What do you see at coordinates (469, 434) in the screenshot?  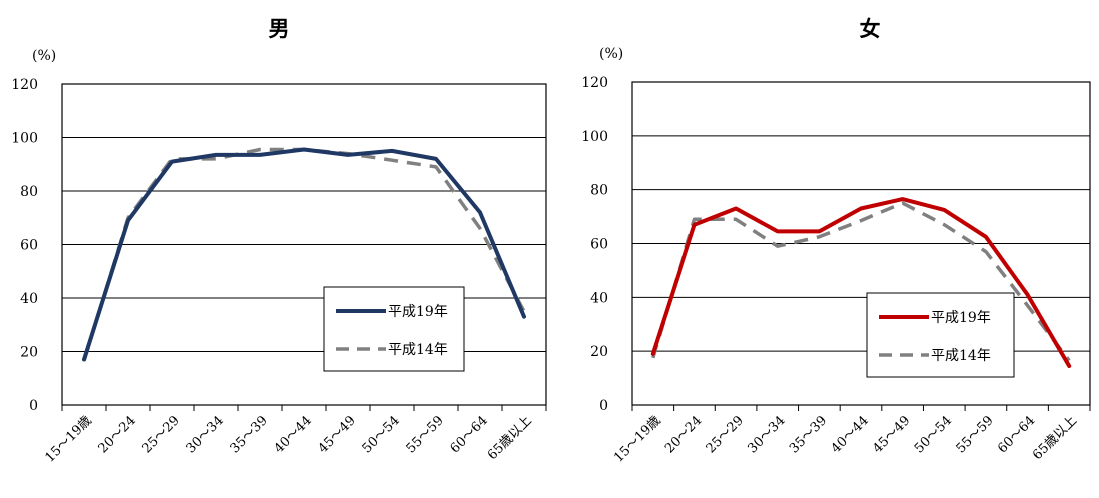 I see `x-category-label: 60～64` at bounding box center [469, 434].